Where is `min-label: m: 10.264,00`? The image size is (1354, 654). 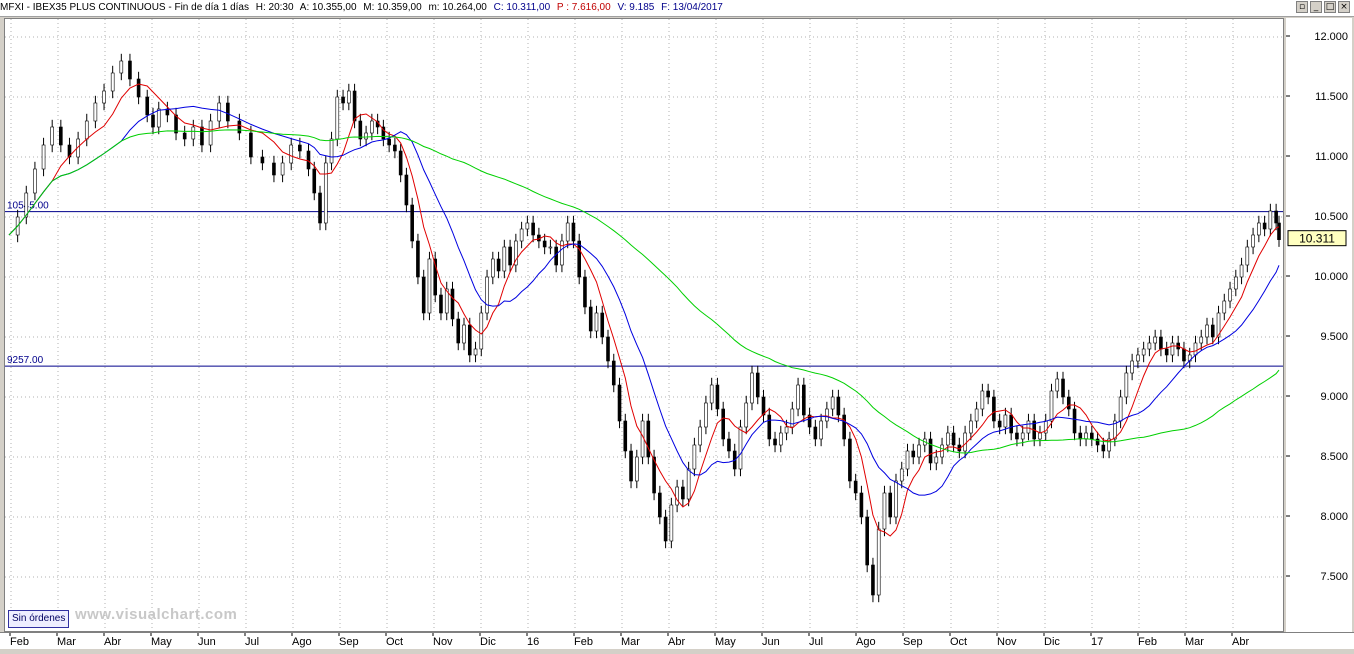
min-label: m: 10.264,00 is located at coordinates (457, 7).